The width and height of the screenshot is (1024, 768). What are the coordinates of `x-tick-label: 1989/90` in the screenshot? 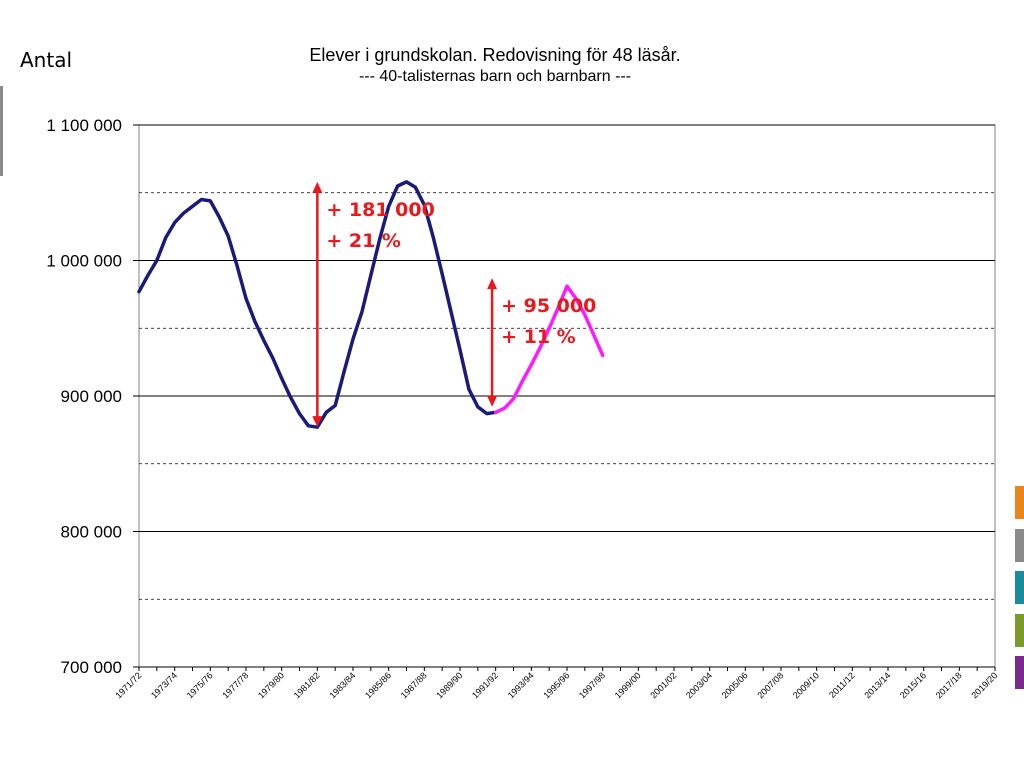 It's located at (449, 685).